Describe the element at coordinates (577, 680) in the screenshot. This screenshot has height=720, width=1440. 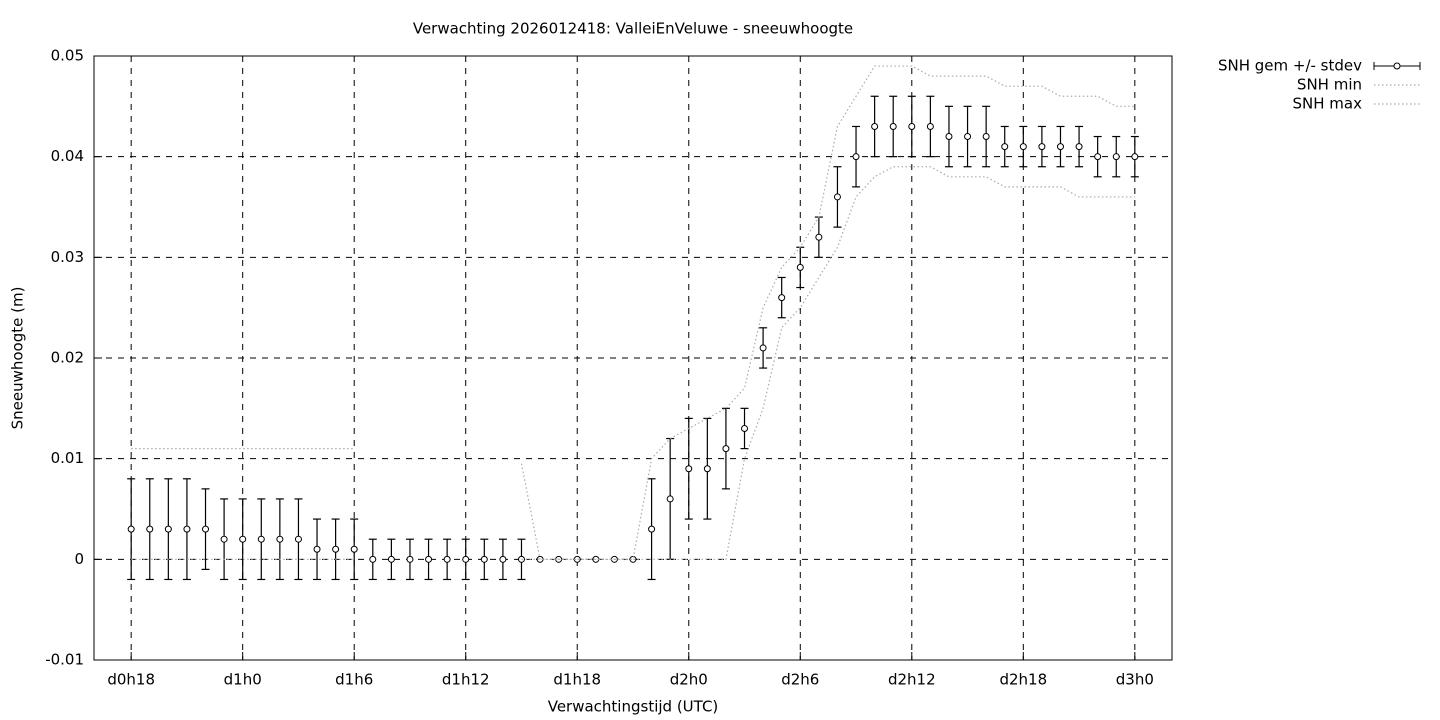
I see `x-tick-label: d1h18` at that location.